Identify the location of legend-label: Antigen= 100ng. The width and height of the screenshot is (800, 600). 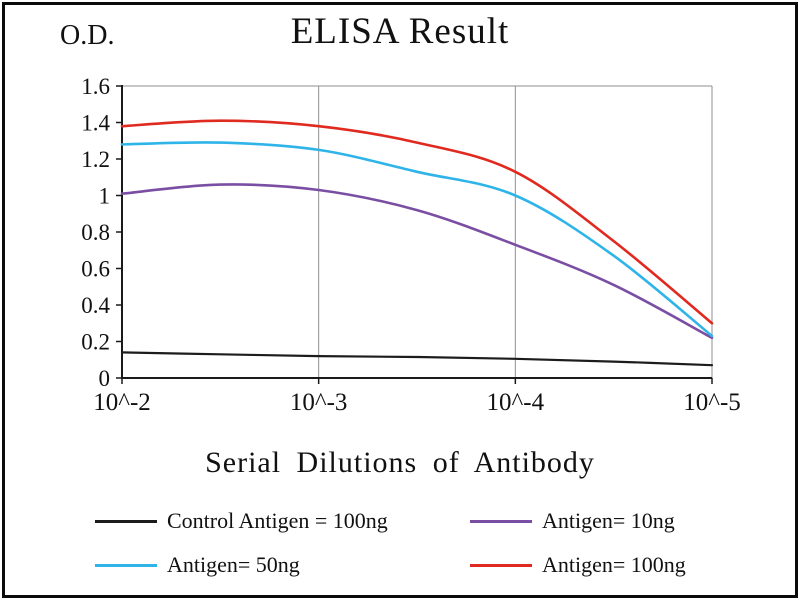
(614, 564).